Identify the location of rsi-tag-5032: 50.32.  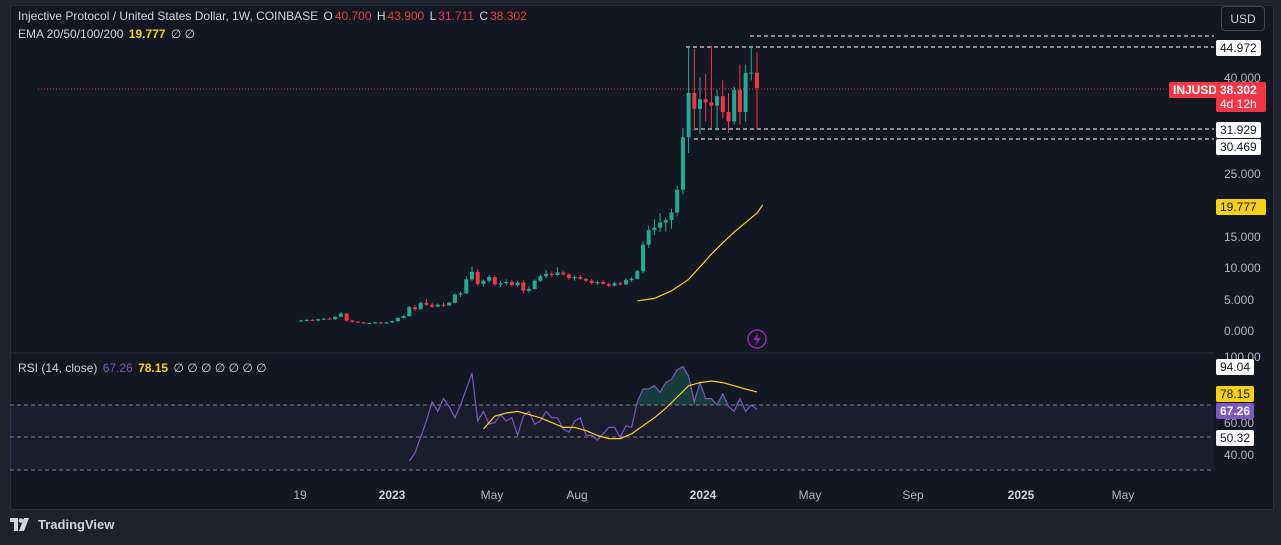
(1235, 438).